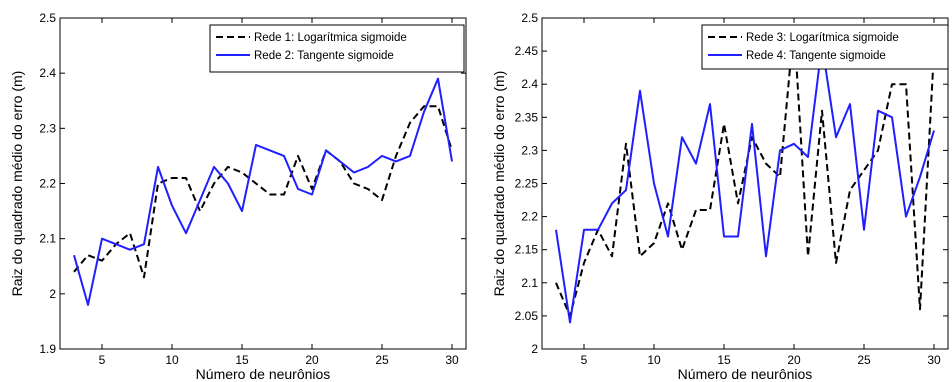  I want to click on y-tick-label: 2.15, so click(527, 250).